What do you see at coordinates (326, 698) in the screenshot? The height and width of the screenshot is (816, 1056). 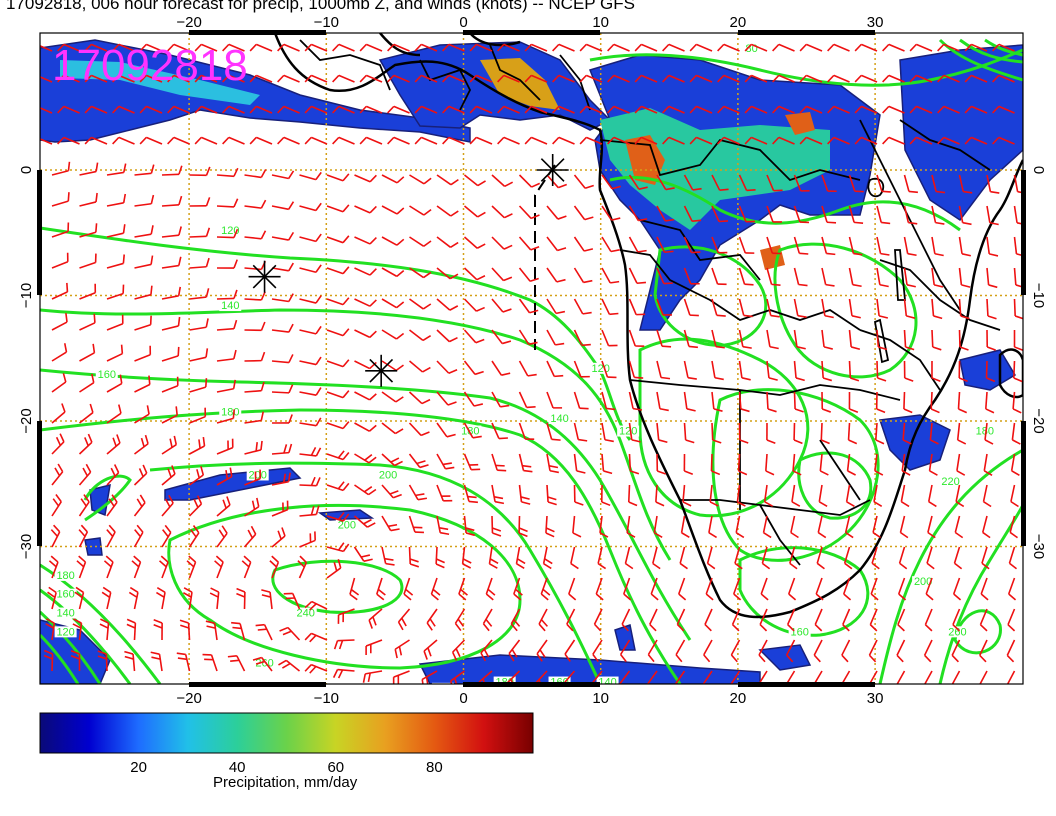 I see `x-tick-label-bottom: −10` at bounding box center [326, 698].